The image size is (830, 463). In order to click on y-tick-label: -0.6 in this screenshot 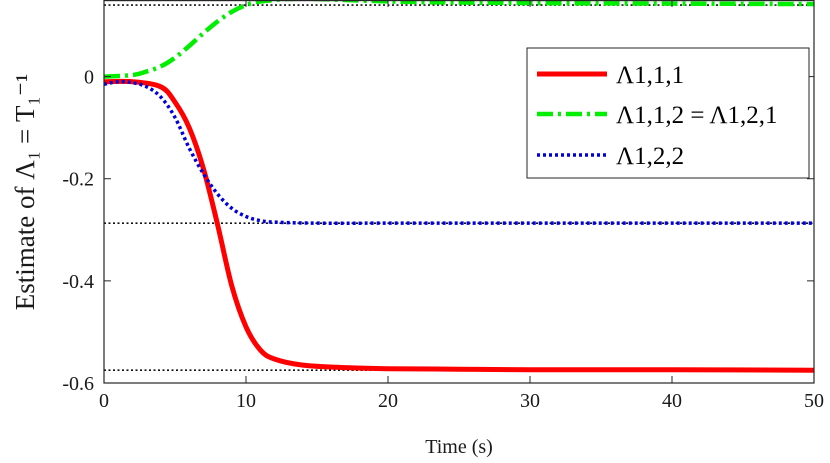, I will do `click(78, 384)`.